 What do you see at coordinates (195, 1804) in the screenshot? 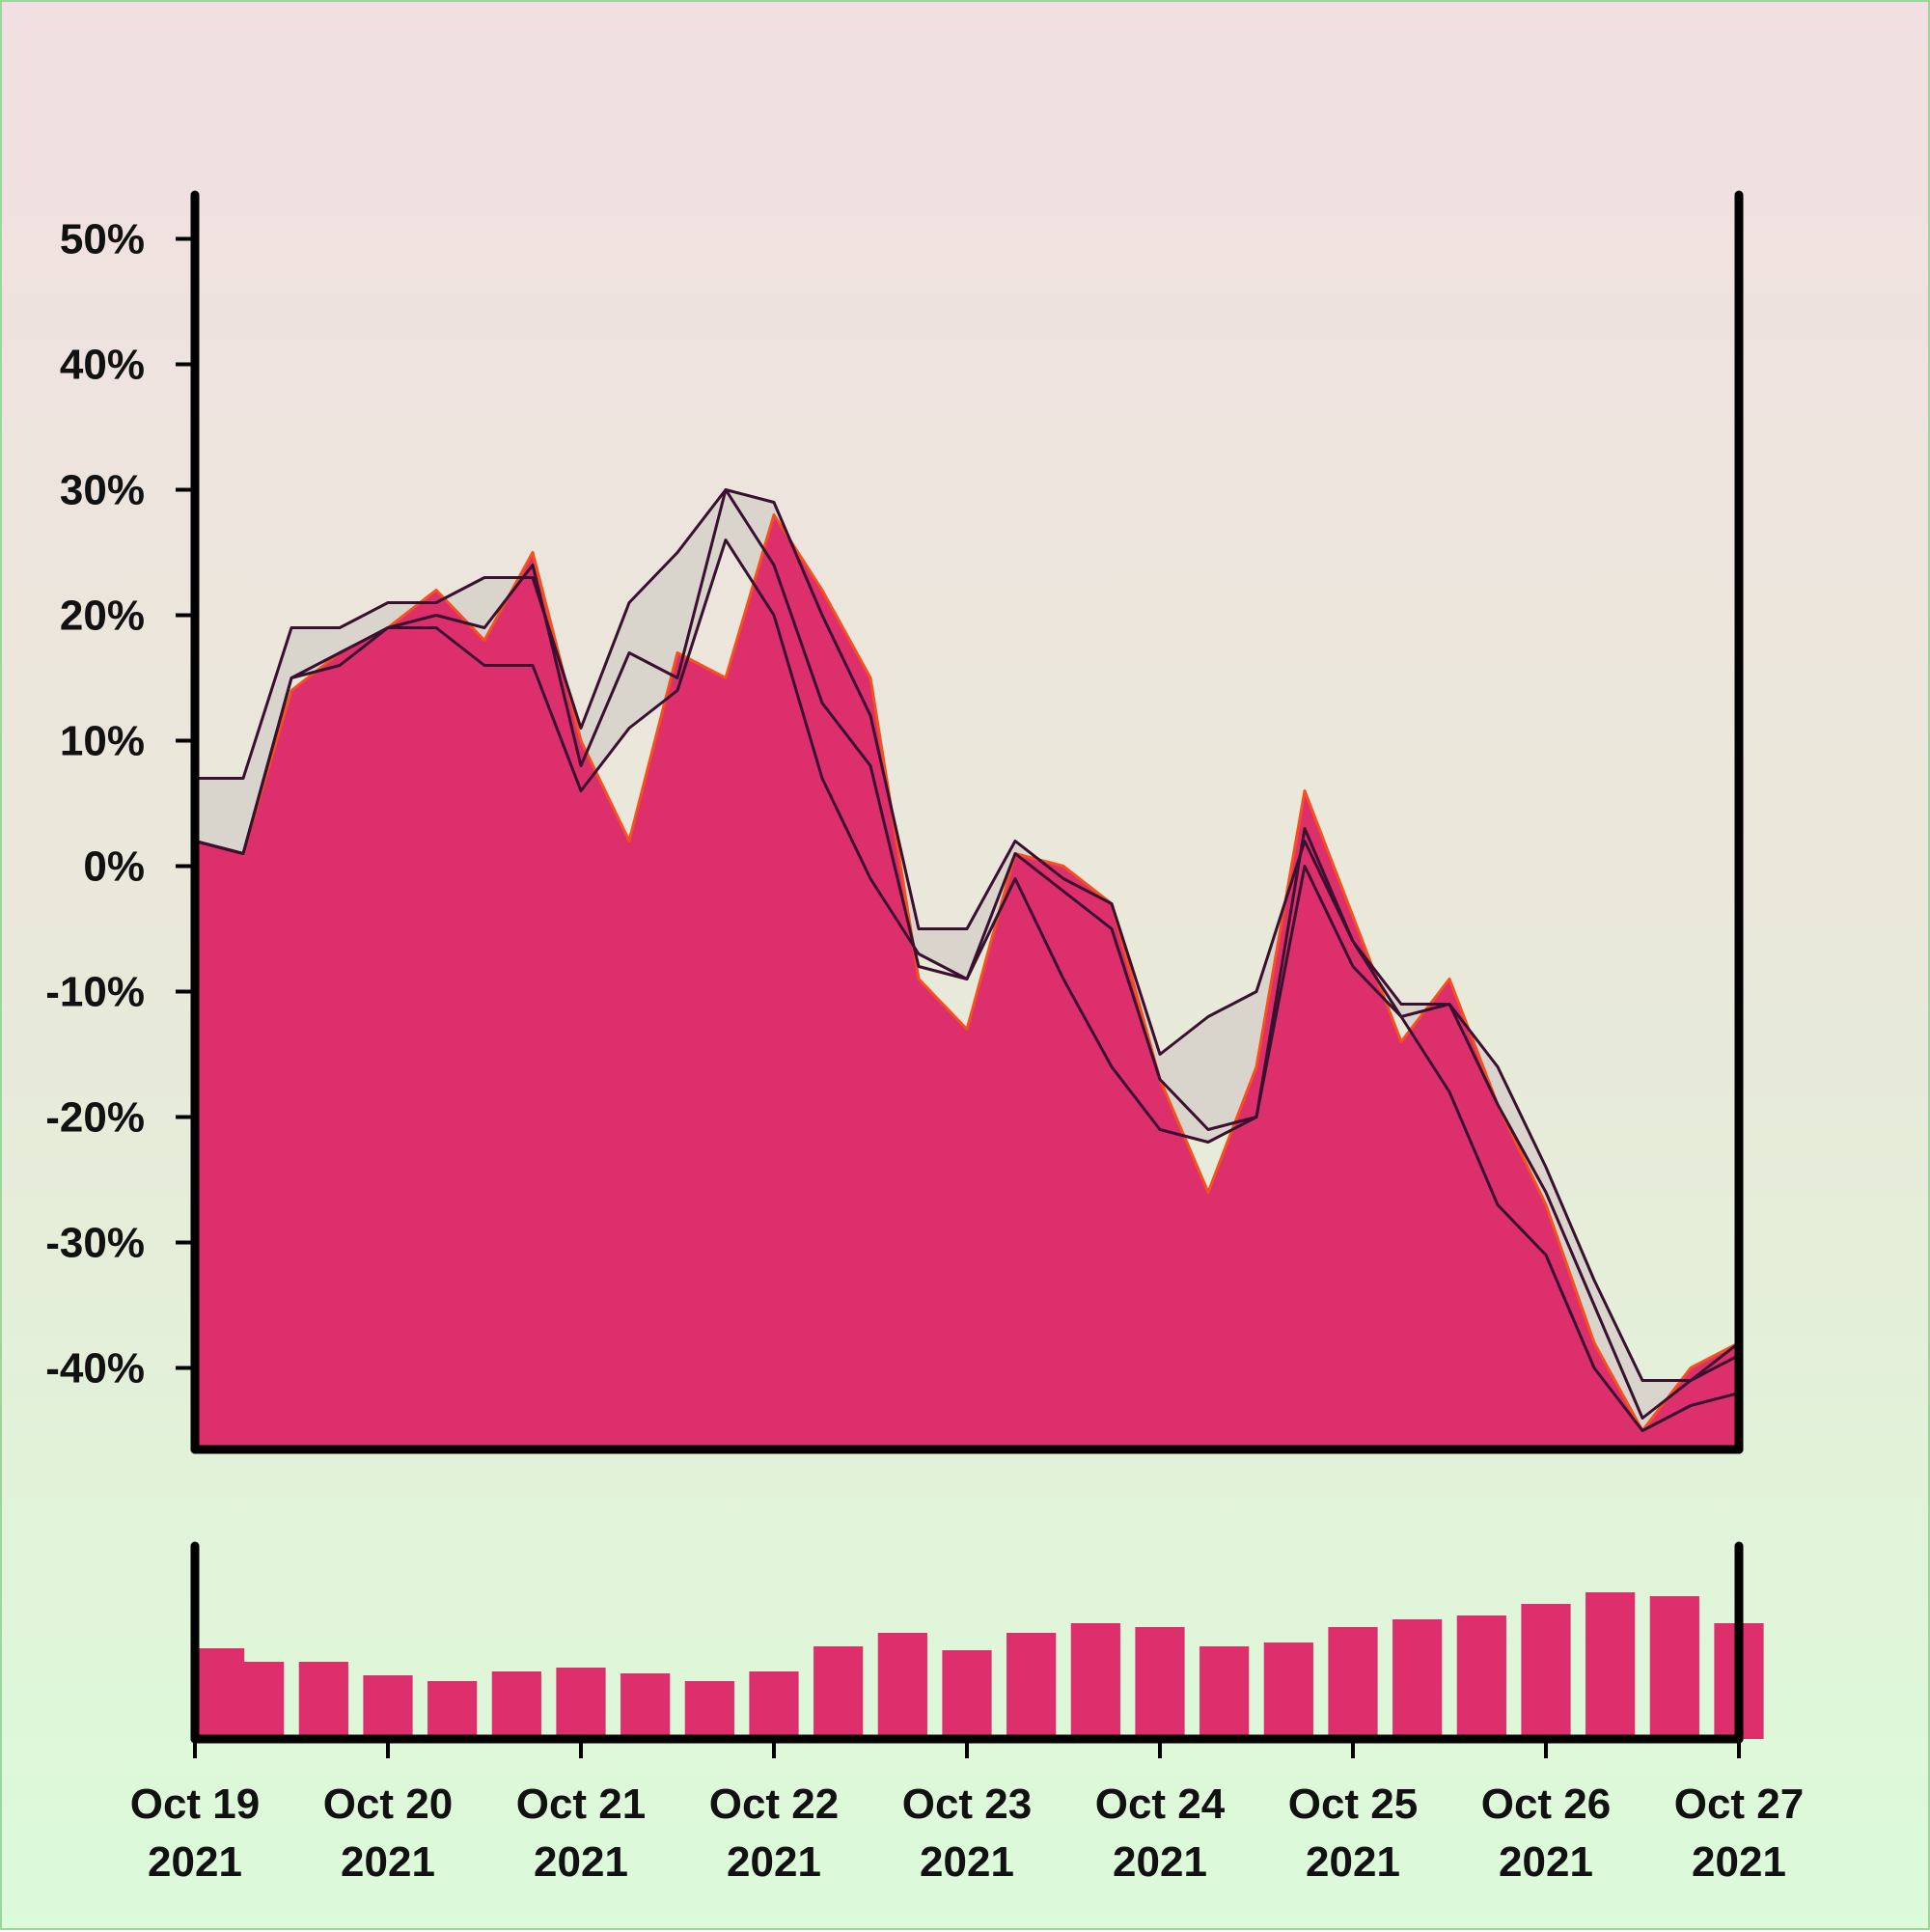
I see `x-tick-label-date: Oct 19` at bounding box center [195, 1804].